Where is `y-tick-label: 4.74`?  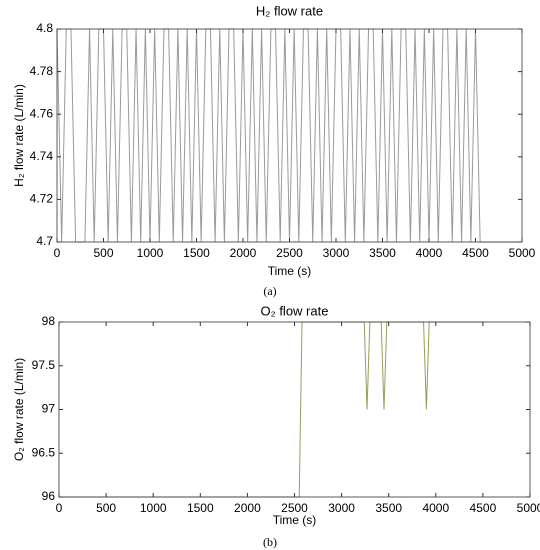
y-tick-label: 4.74 is located at coordinates (42, 156).